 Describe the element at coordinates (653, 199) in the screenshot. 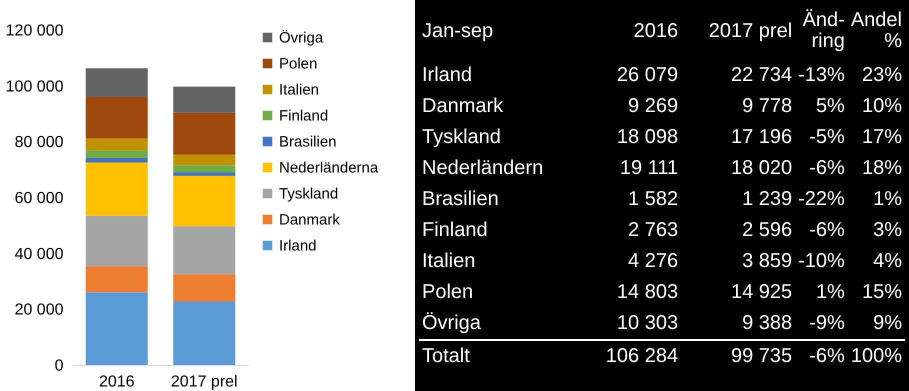

I see `text: 1 582` at that location.